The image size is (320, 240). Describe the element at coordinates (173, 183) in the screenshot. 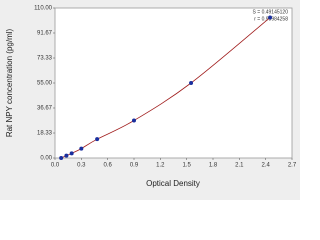

I see `x-axis-label: Optical Density` at that location.